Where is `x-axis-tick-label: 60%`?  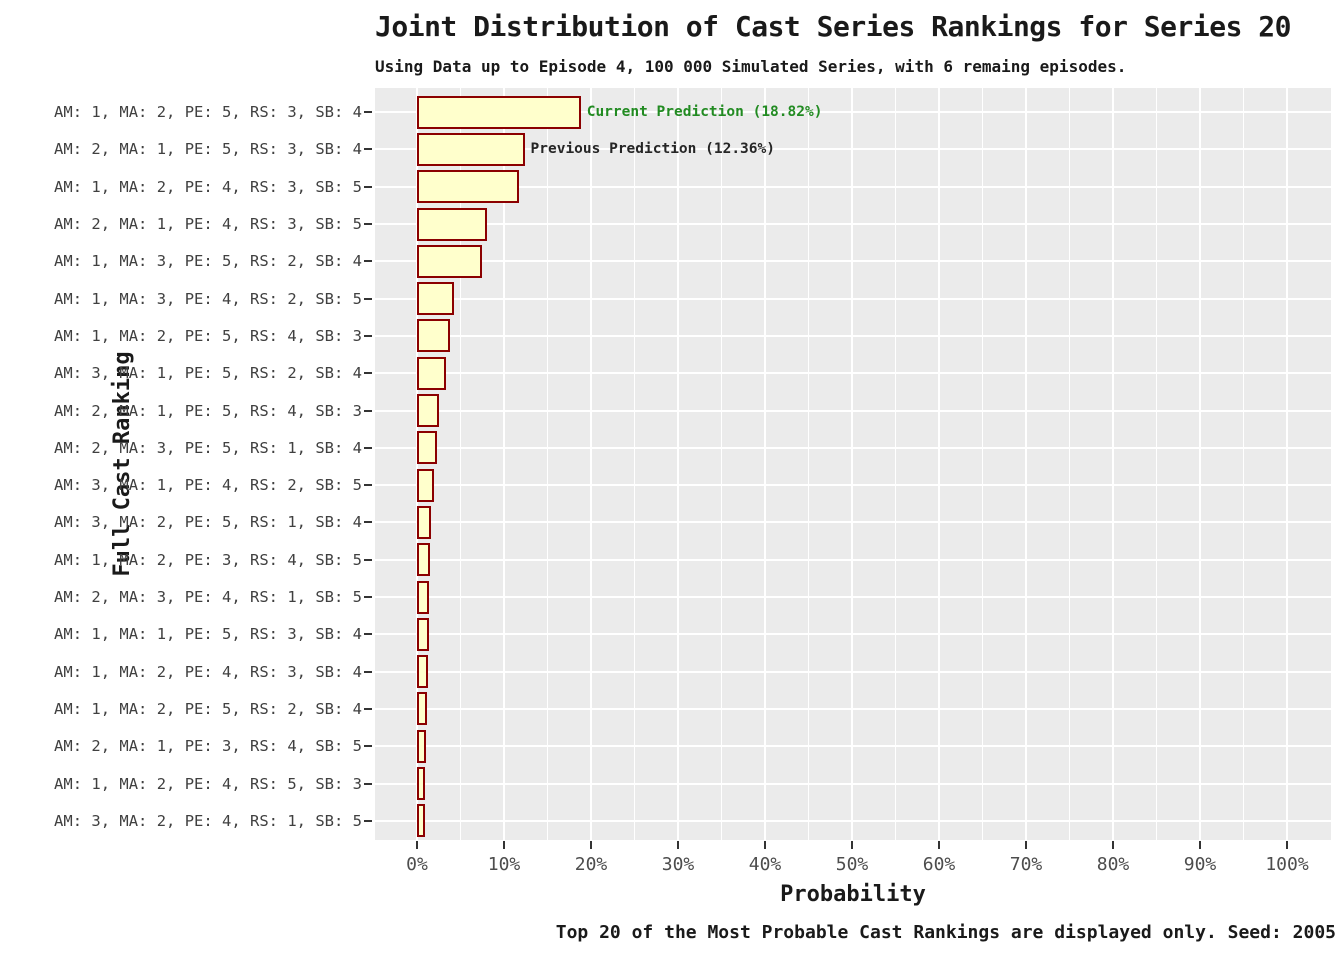
x-axis-tick-label: 60% is located at coordinates (939, 864).